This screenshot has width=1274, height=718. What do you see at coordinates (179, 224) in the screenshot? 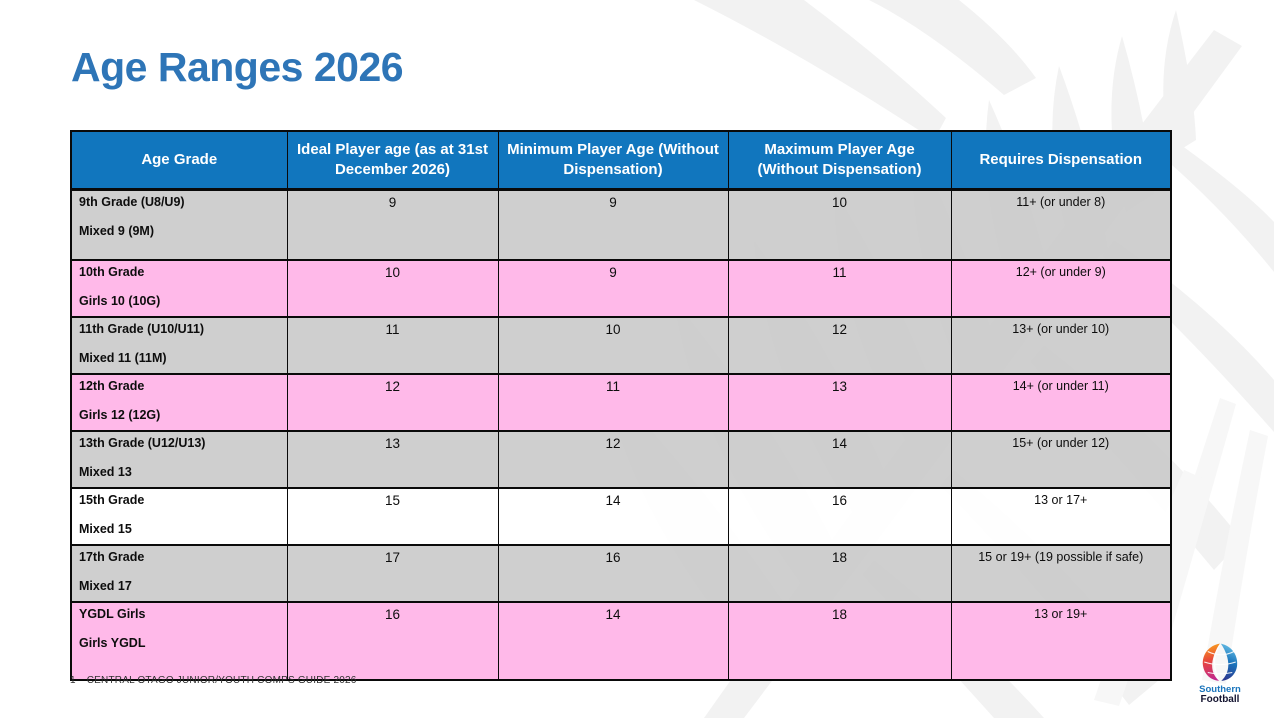
I see `cell-age-grade: 9th Grade (U8/U9) Mixed 9 (9M)` at bounding box center [179, 224].